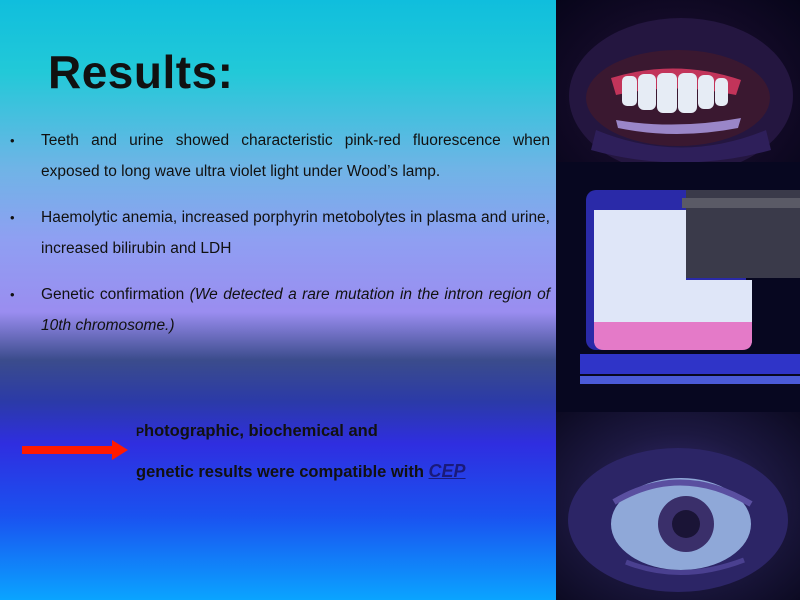 The height and width of the screenshot is (600, 800). I want to click on conclusion-line-1: Photographic, biochemical and, so click(301, 432).